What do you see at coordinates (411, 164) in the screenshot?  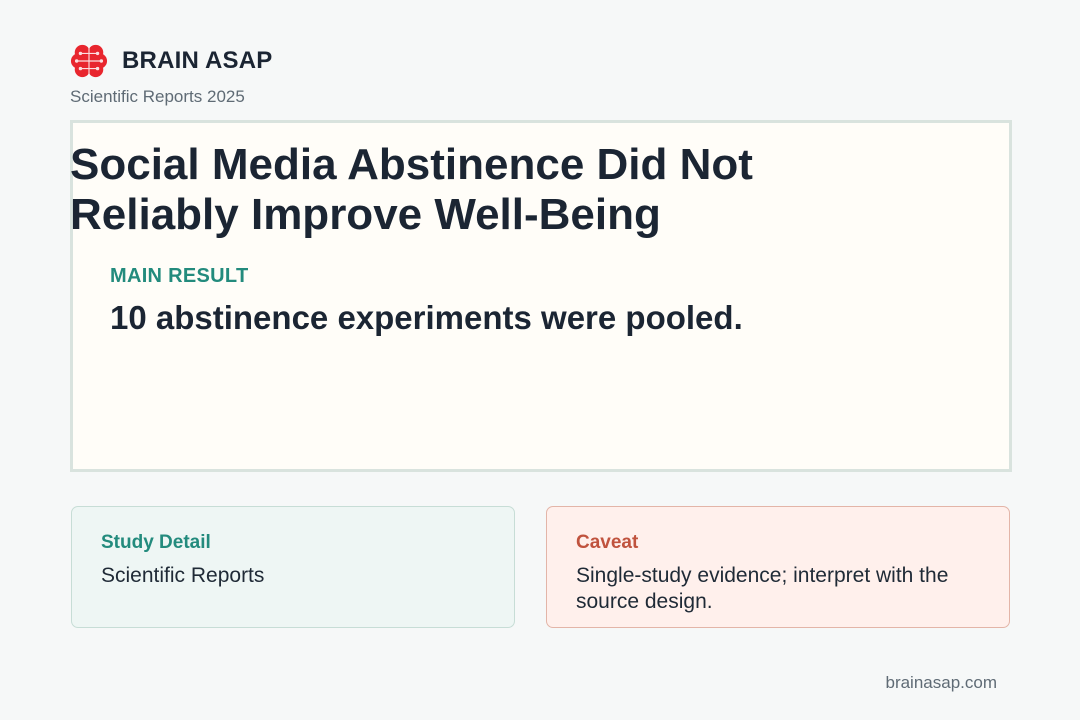 I see `title-line-1: Social Media Abstinence Did Not` at bounding box center [411, 164].